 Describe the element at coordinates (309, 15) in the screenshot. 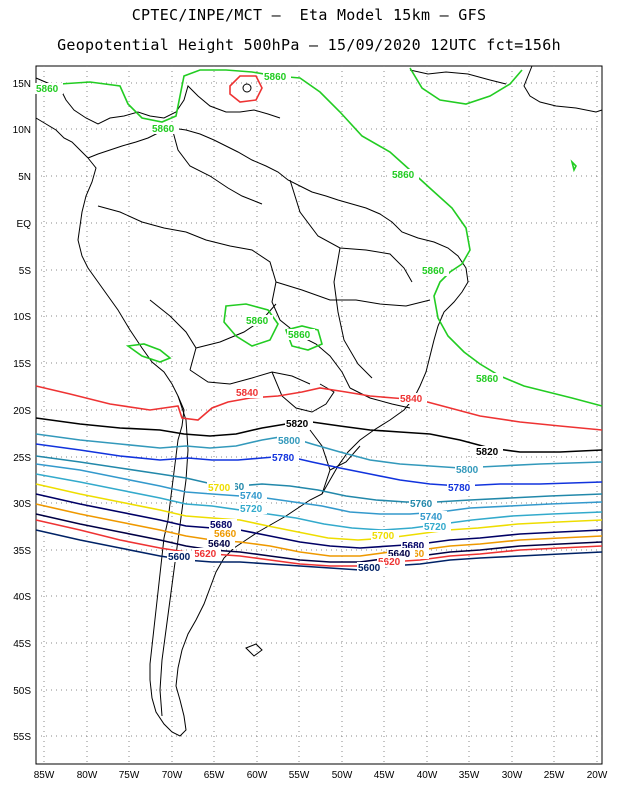

I see `title-line-1: CPTEC/INPE/MCT – Eta Model 15km – GFS` at that location.